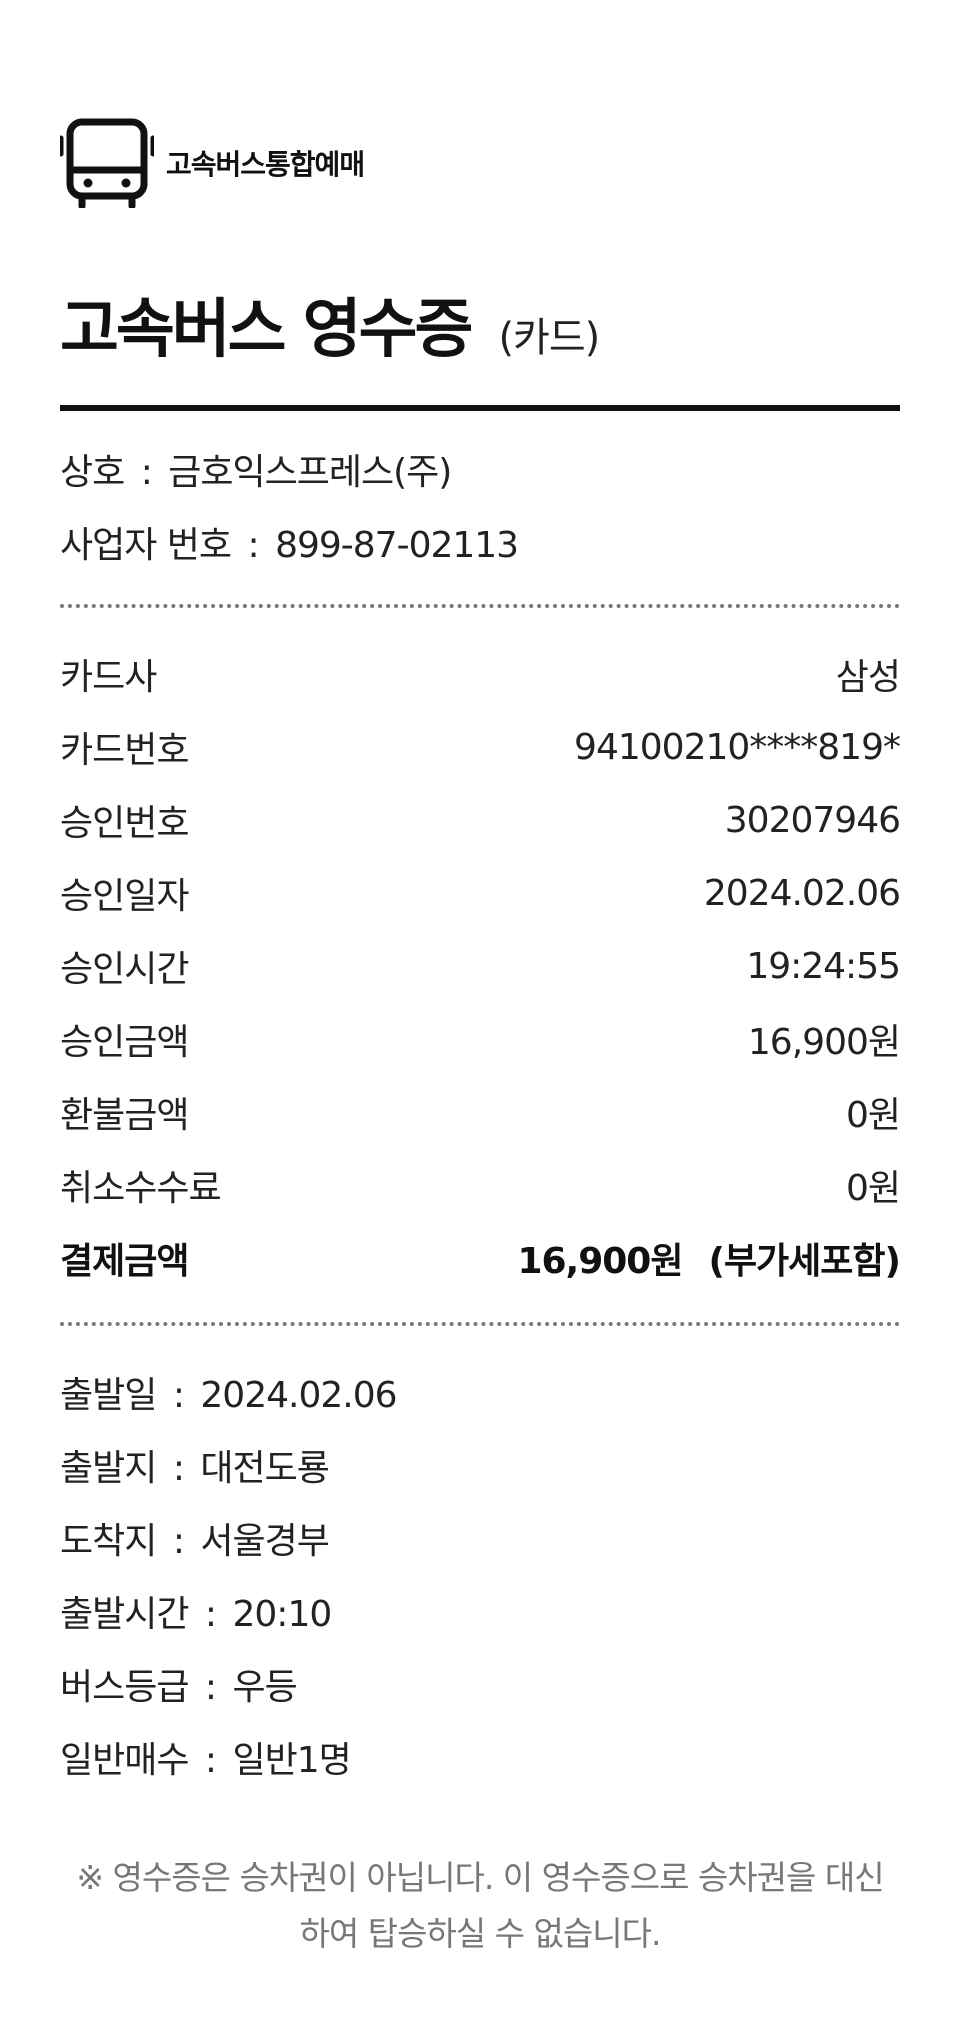 This screenshot has height=2019, width=960. Describe the element at coordinates (480, 1258) in the screenshot. I see `total-row: 결제금액 16,900원 (부가세포함)` at that location.